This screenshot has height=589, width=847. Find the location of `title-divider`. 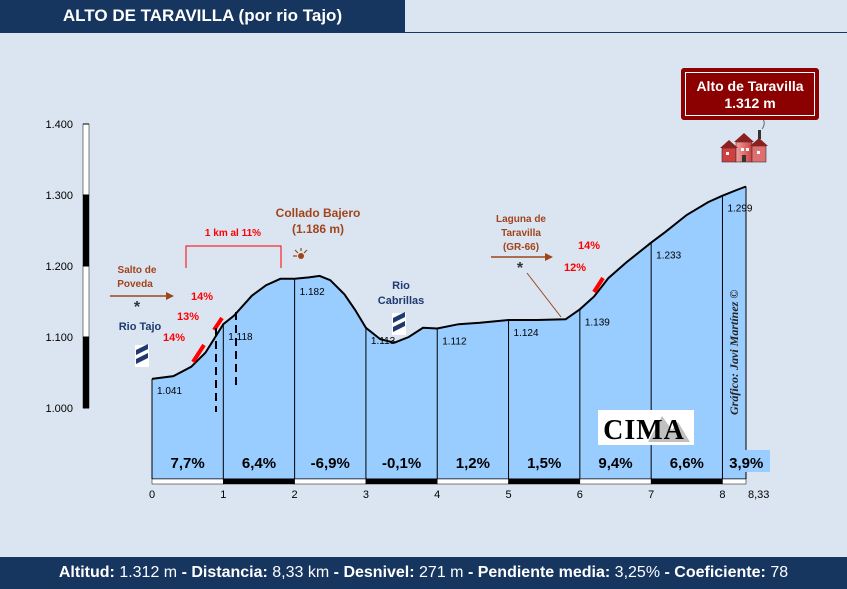

title-divider is located at coordinates (423, 32).